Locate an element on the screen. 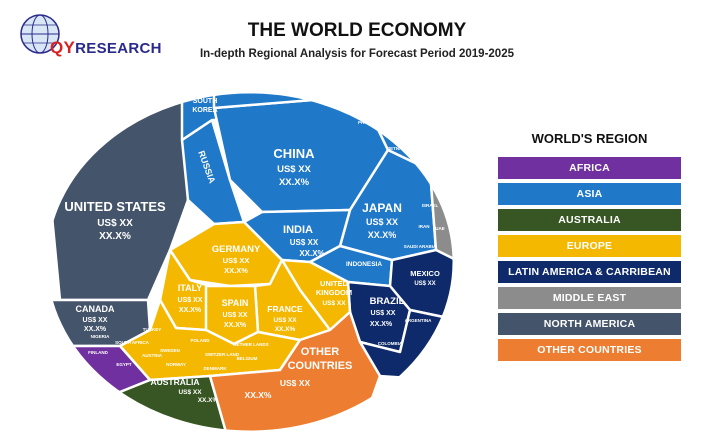 The width and height of the screenshot is (714, 434). india-label: INDIA is located at coordinates (298, 230).